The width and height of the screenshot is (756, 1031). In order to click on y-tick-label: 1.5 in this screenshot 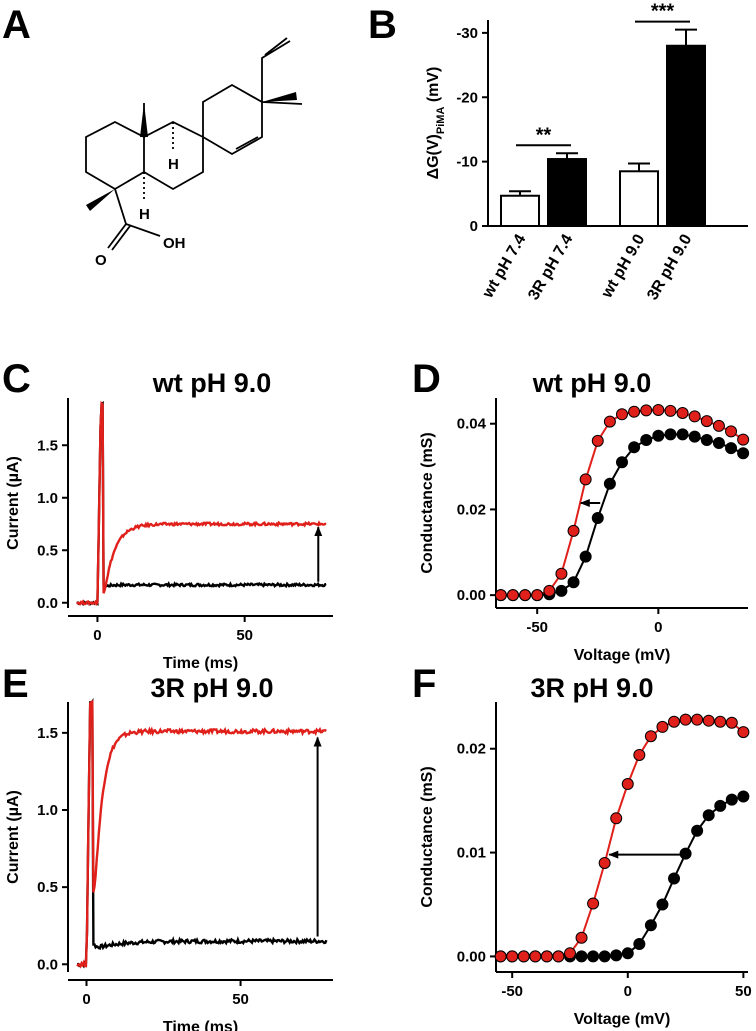, I will do `click(47, 733)`.